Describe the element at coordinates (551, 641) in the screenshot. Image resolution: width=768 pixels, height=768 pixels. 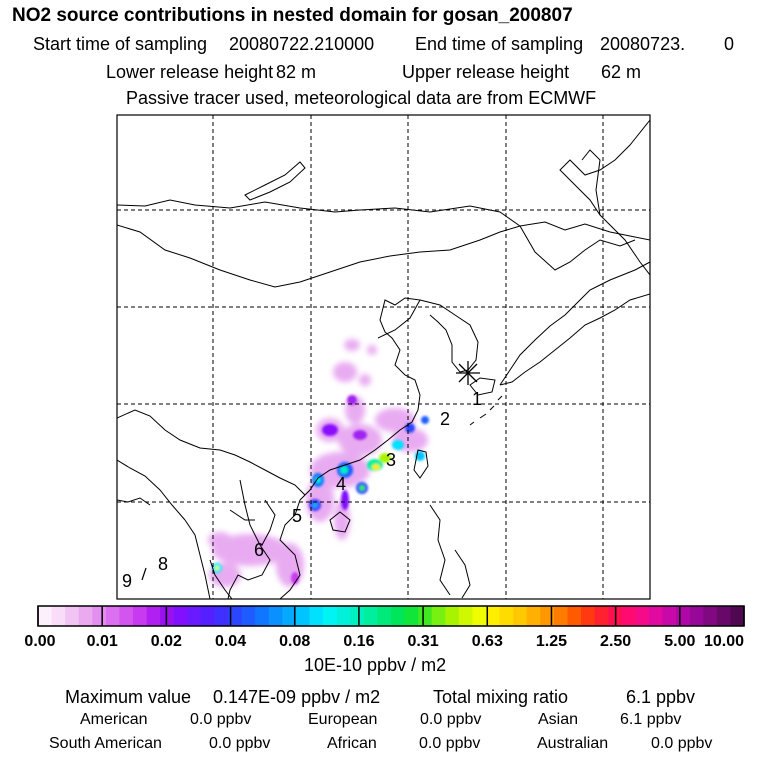
I see `colorbar-tick-label: 1.25` at that location.